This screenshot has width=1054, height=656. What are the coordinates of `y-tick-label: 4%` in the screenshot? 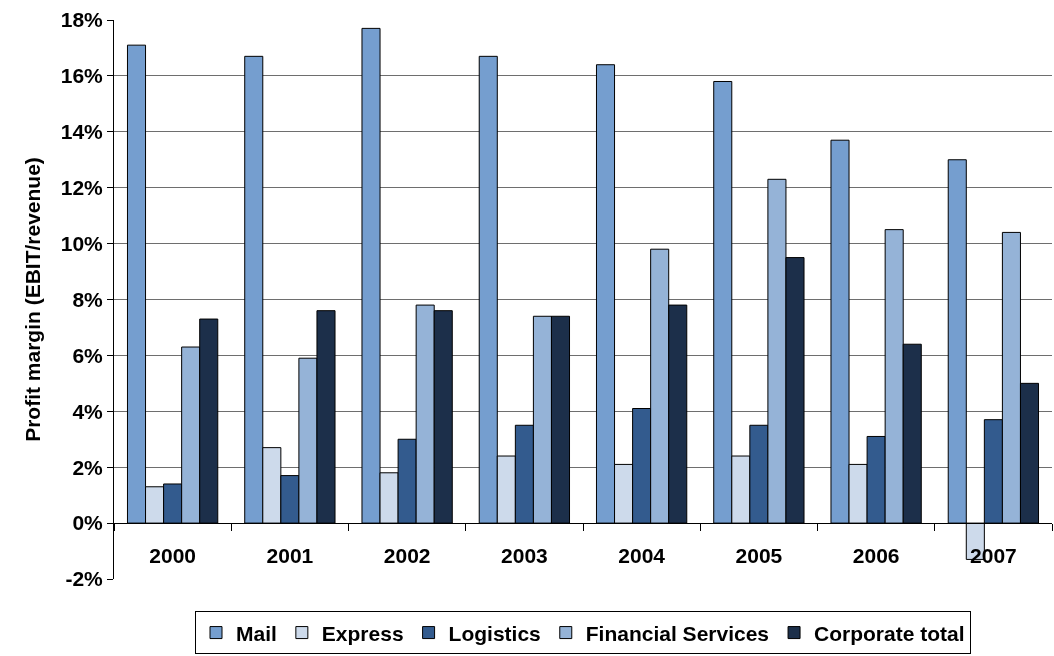 It's located at (88, 411).